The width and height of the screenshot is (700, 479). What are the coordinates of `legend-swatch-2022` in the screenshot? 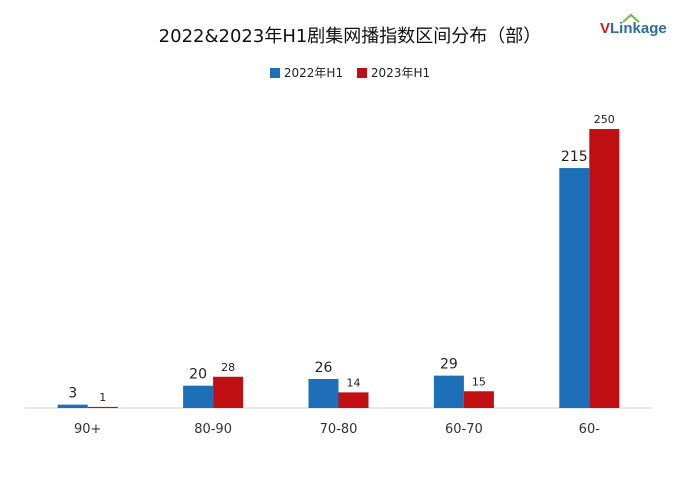 It's located at (274, 72).